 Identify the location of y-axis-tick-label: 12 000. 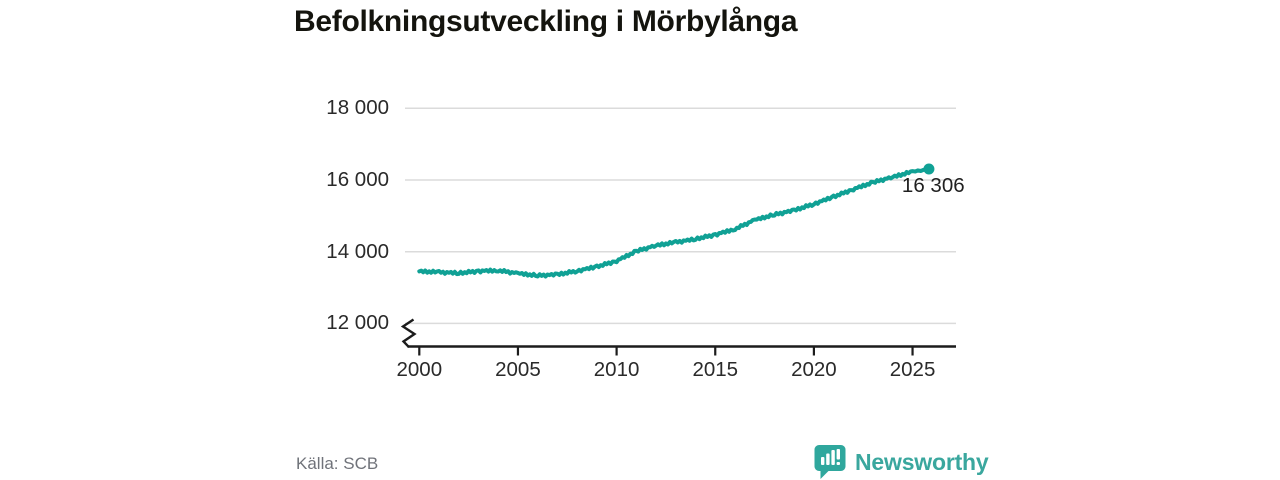
(357, 323).